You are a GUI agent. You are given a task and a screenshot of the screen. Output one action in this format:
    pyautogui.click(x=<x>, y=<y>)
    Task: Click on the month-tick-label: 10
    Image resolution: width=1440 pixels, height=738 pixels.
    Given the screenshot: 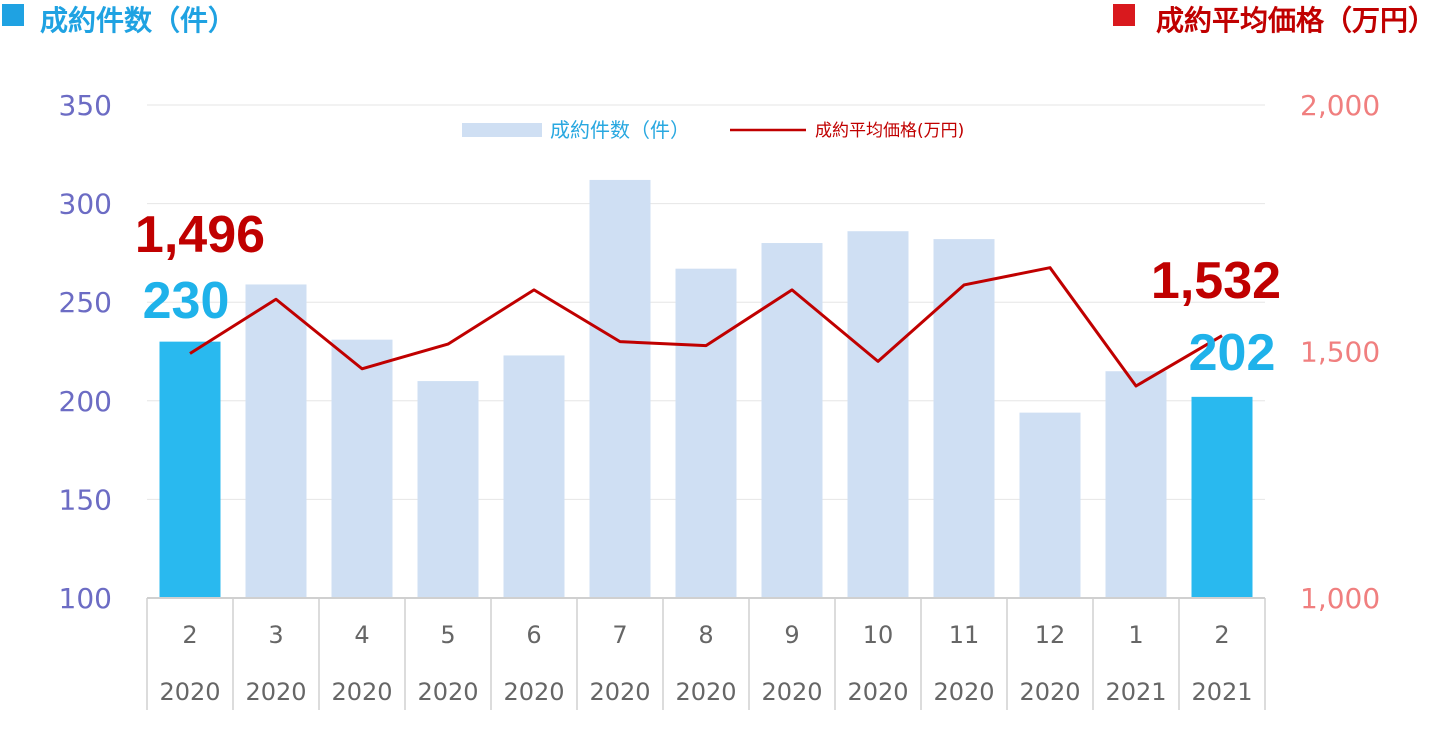 What is the action you would take?
    pyautogui.click(x=878, y=635)
    